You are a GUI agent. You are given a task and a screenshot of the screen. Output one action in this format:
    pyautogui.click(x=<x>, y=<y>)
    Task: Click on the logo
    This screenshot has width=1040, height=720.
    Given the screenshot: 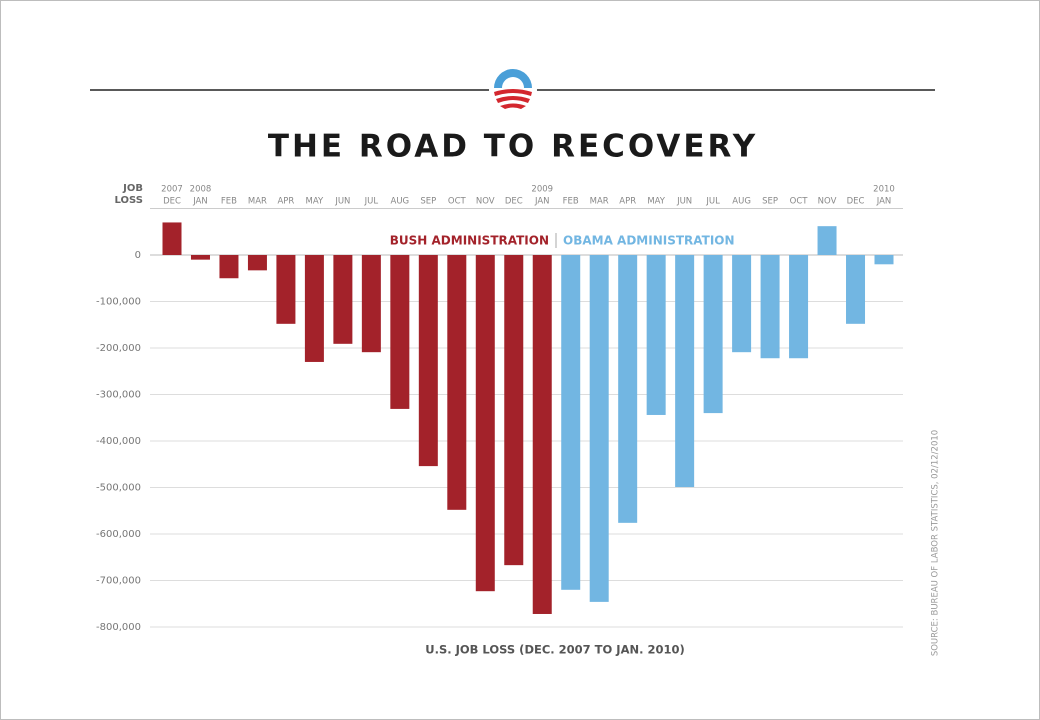 What is the action you would take?
    pyautogui.click(x=513, y=90)
    